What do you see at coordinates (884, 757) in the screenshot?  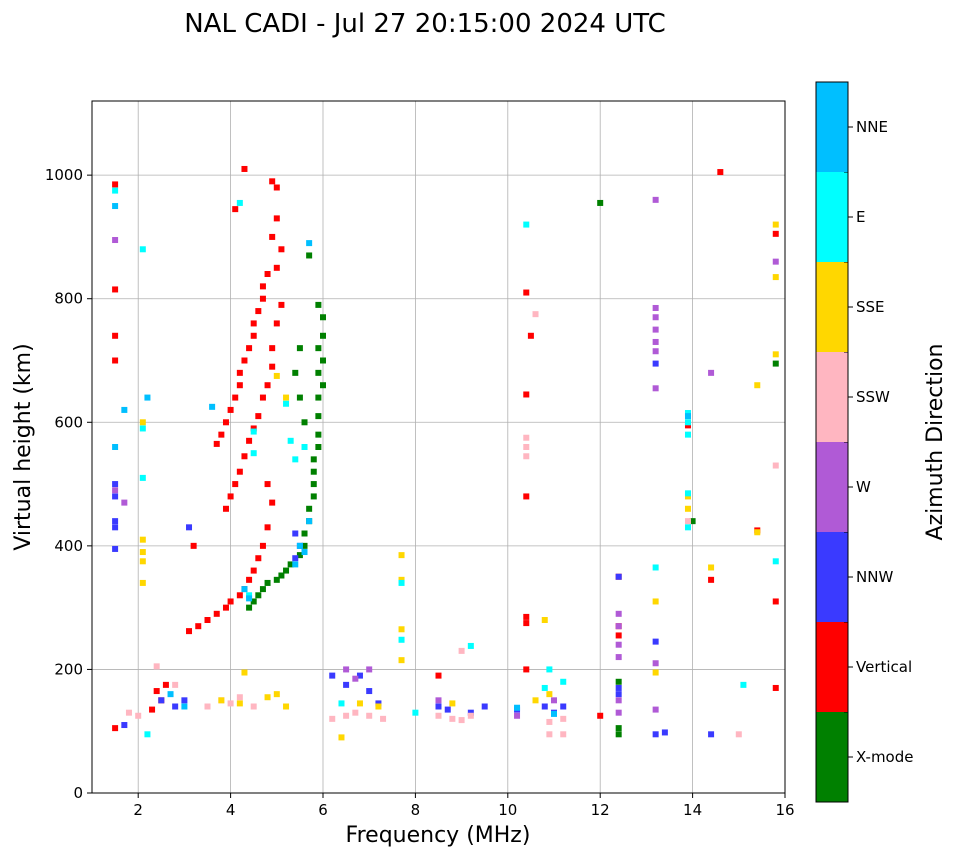 I see `colorbar-label-item: X-mode` at bounding box center [884, 757].